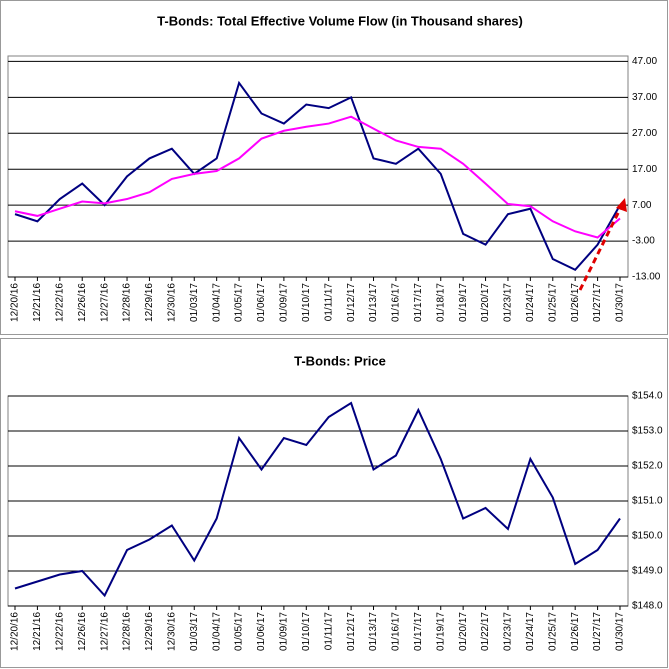 This screenshot has width=669, height=669. I want to click on y-tick-label: 37.00, so click(644, 97).